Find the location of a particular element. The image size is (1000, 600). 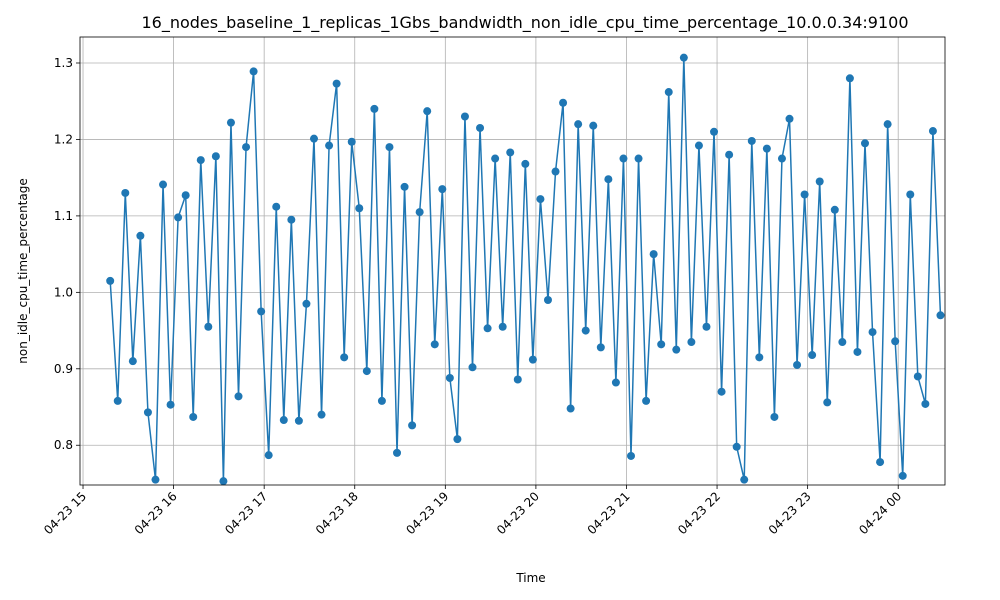

y-tick-label: 1.2 is located at coordinates (63, 139).